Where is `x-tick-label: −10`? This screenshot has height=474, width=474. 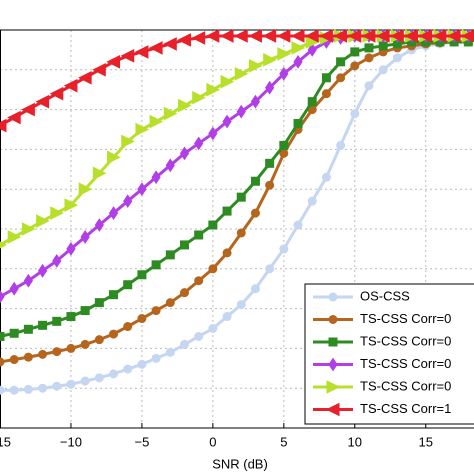
x-tick-label: −10 is located at coordinates (71, 441).